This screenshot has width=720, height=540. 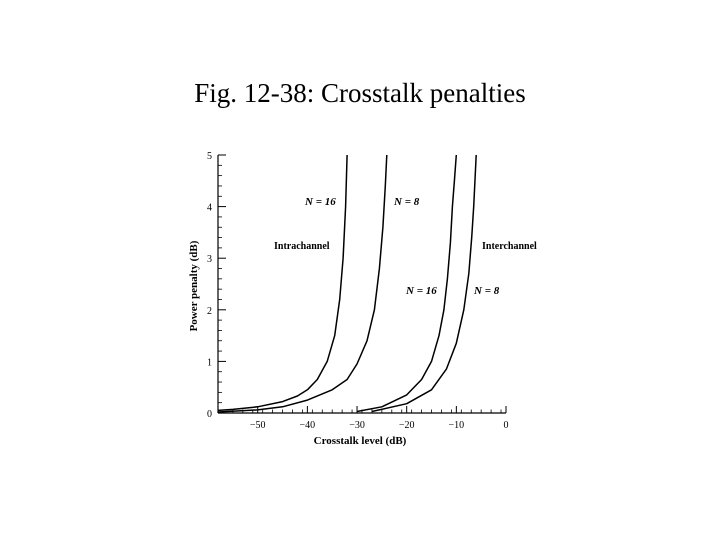 I want to click on y-tick-label: 4, so click(x=209, y=208).